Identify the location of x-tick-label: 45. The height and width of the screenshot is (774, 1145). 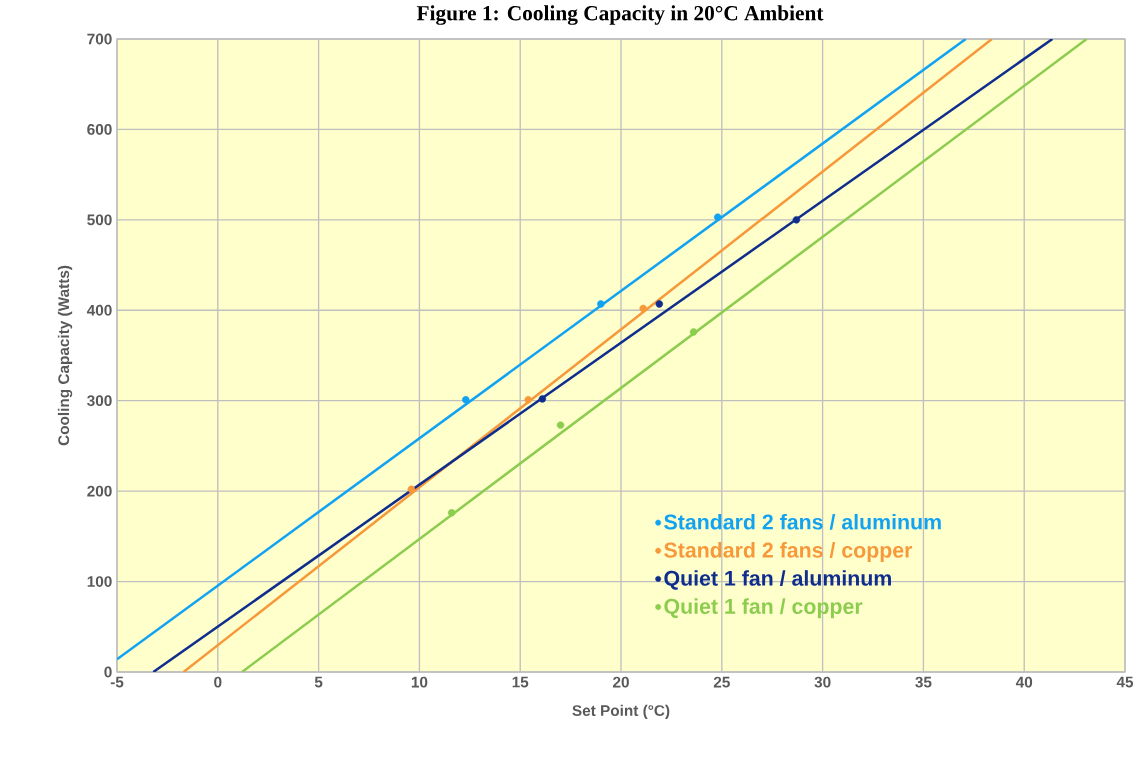
(1125, 682).